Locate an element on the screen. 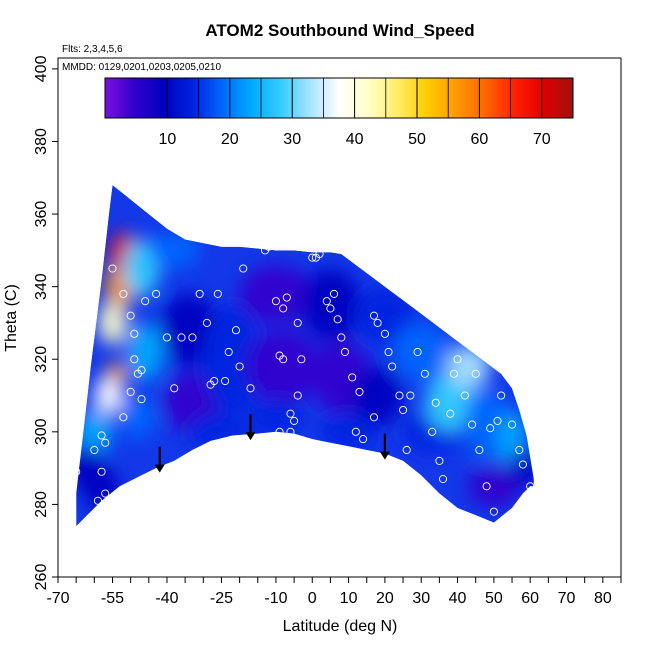 The image size is (650, 650). x-axis-tick-label: -55 is located at coordinates (112, 598).